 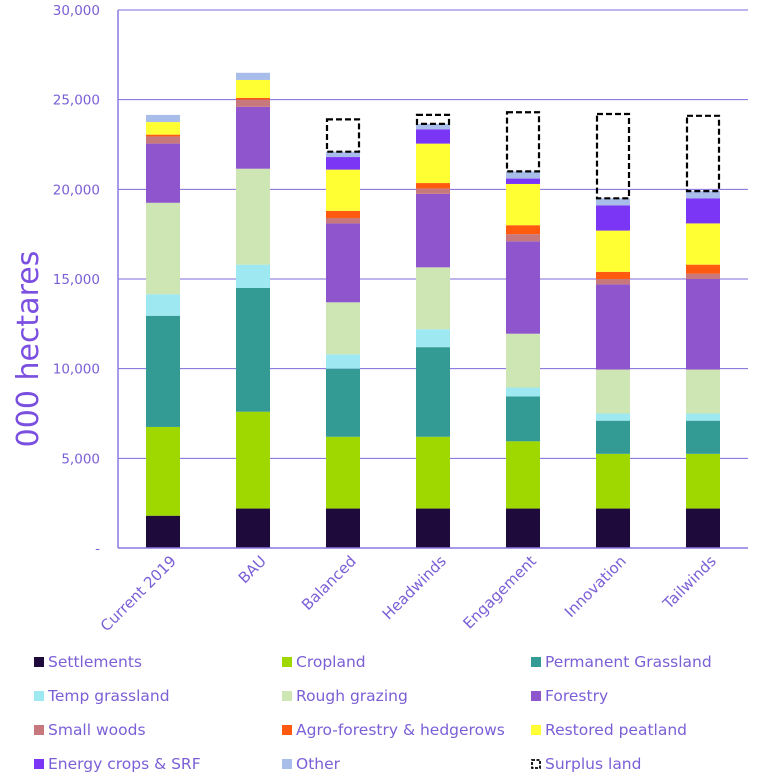 What do you see at coordinates (616, 730) in the screenshot?
I see `legend-label: Restored peatland` at bounding box center [616, 730].